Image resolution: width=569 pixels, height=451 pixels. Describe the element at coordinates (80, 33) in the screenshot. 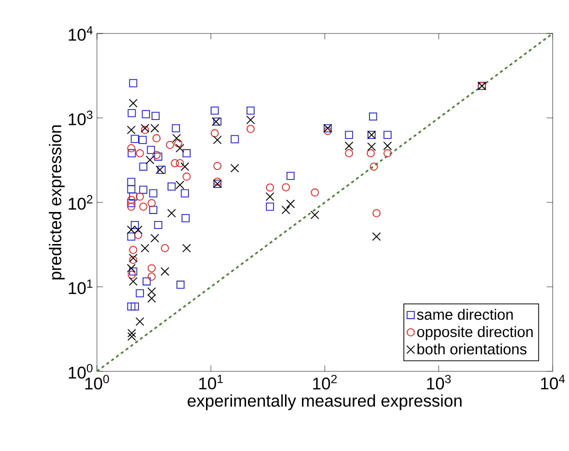

I see `y-tick-label: 10$^{4}$` at that location.